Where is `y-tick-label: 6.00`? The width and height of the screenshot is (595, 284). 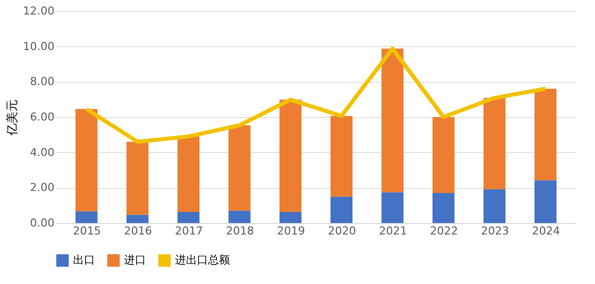
y-tick-label: 6.00 is located at coordinates (42, 117).